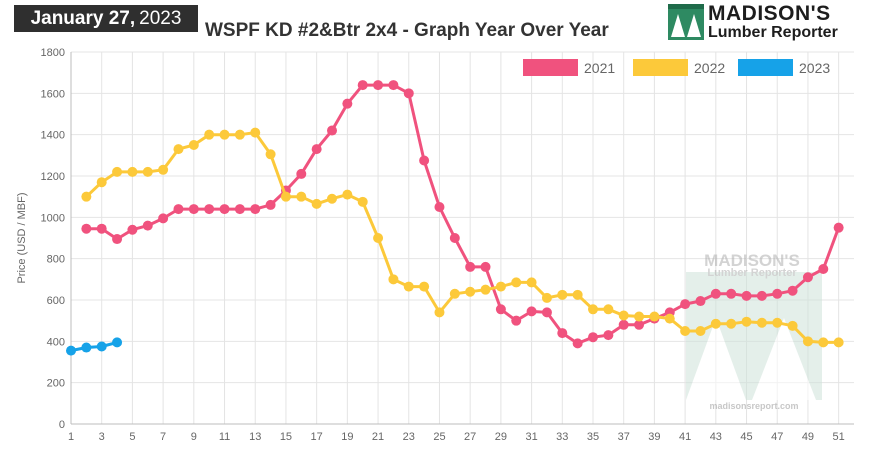 This screenshot has width=874, height=458. Describe the element at coordinates (569, 67) in the screenshot. I see `legend-item-2021: 2021` at that location.